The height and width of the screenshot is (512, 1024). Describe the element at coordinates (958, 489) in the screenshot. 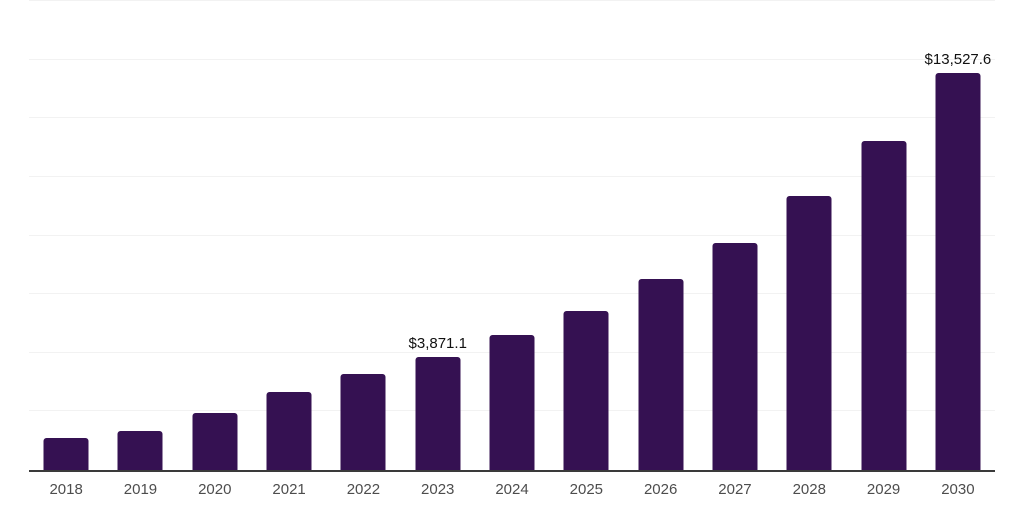

I see `x-tick-label: 2030` at that location.